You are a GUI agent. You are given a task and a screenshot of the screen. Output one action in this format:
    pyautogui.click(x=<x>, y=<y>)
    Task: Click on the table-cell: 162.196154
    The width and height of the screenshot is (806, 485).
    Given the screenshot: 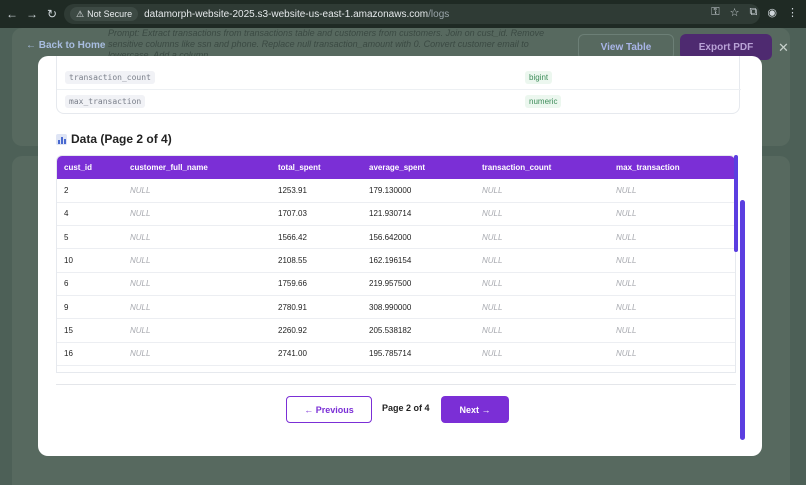 What is the action you would take?
    pyautogui.click(x=390, y=261)
    